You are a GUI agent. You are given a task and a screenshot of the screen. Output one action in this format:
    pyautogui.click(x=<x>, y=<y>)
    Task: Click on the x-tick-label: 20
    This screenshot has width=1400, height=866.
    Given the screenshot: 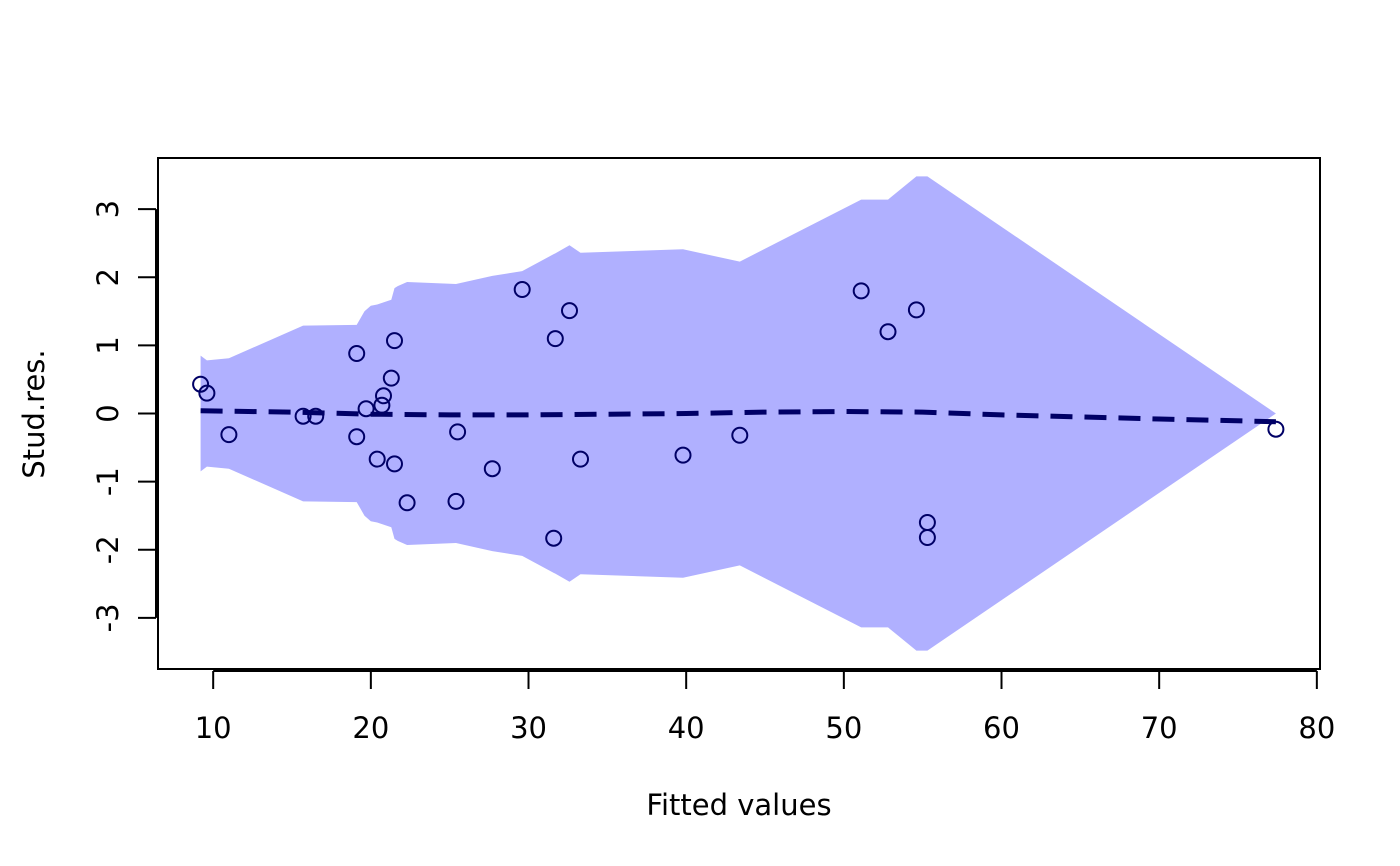 What is the action you would take?
    pyautogui.click(x=370, y=728)
    